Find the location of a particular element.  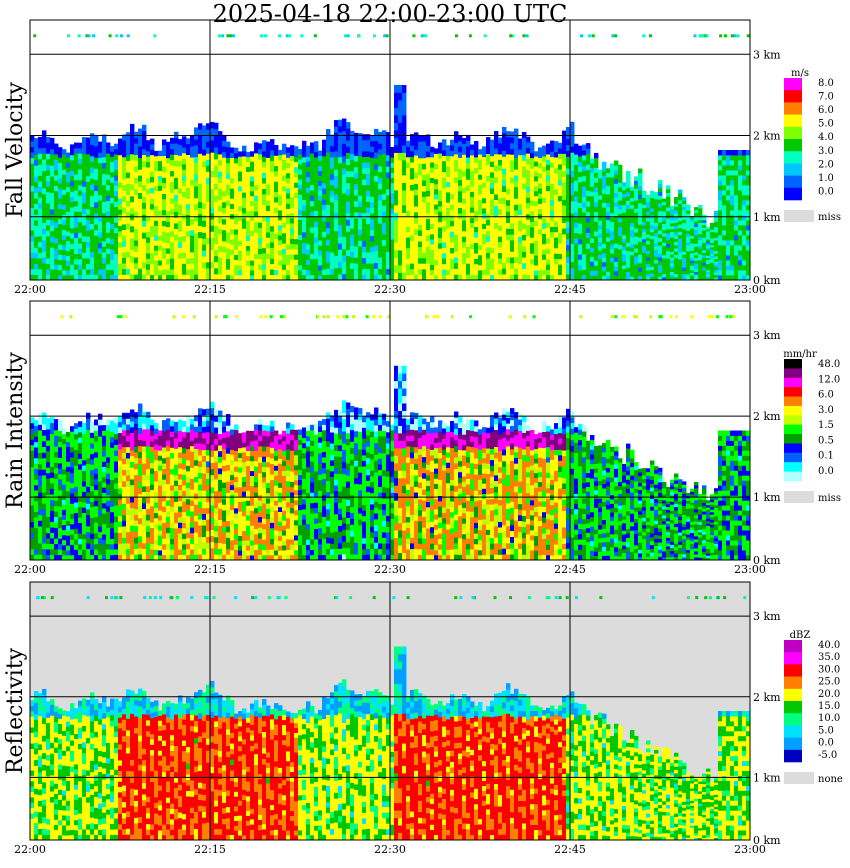

panel-ylabel: Fall Velocity is located at coordinates (15, 150).